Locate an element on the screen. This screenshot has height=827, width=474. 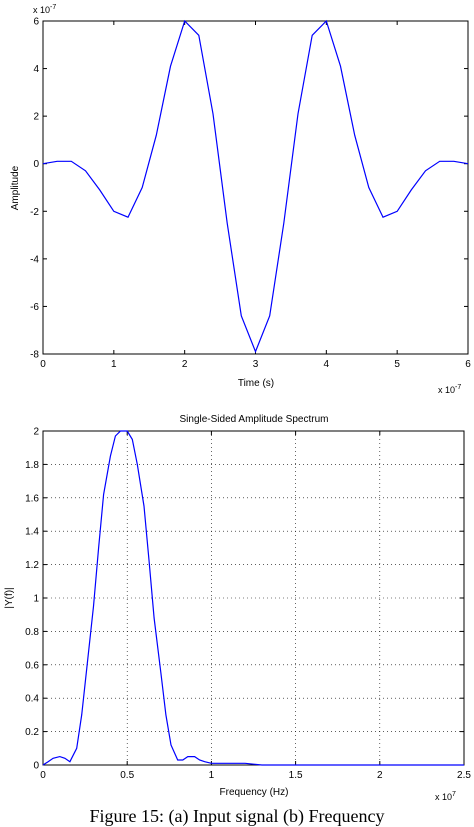
chart1-xtick-label-6: 6 is located at coordinates (468, 364).